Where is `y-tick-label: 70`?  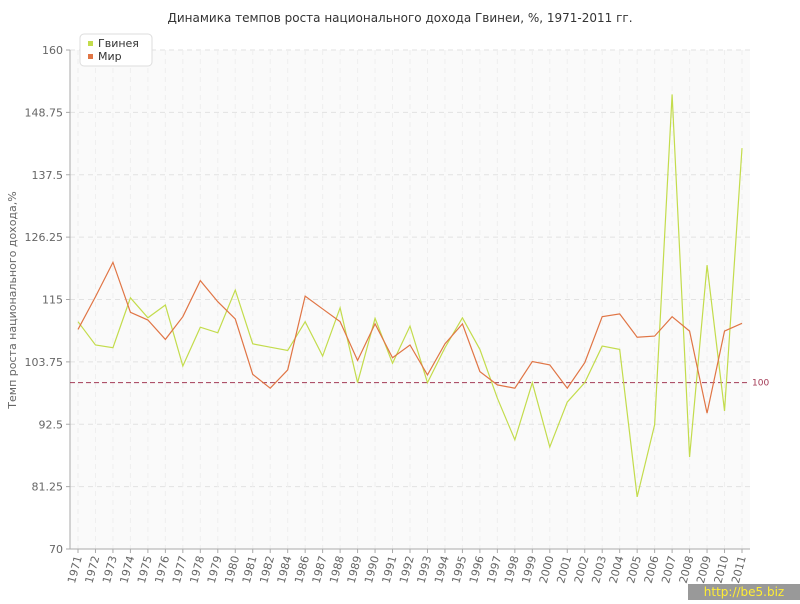
y-tick-label: 70 is located at coordinates (56, 549).